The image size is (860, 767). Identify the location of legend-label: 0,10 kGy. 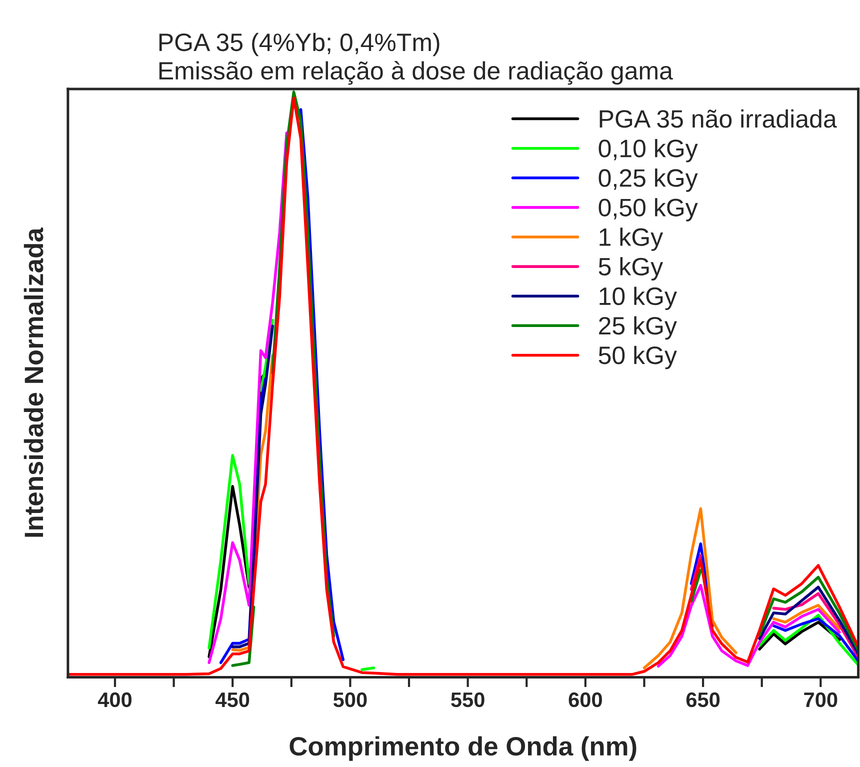
(648, 150).